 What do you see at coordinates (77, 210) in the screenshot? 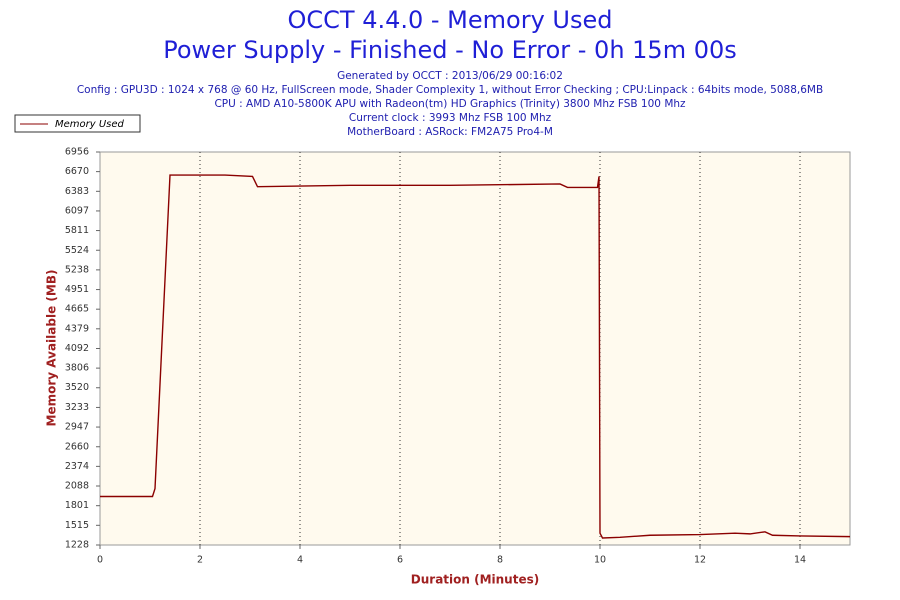
I see `y-tick-label: 6097` at bounding box center [77, 210].